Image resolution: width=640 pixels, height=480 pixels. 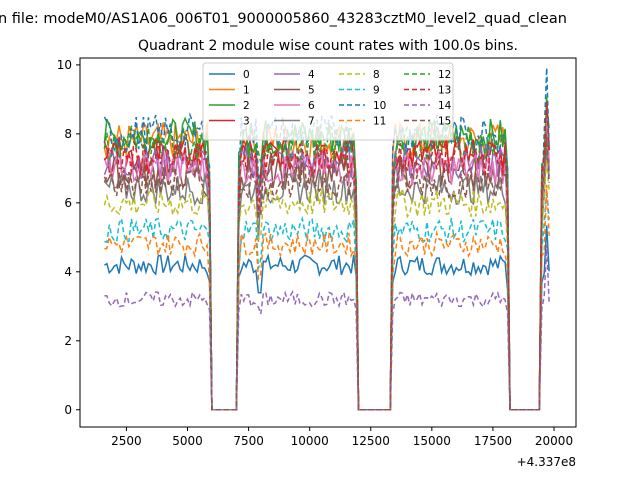 I want to click on legend-label: 11, so click(x=379, y=122).